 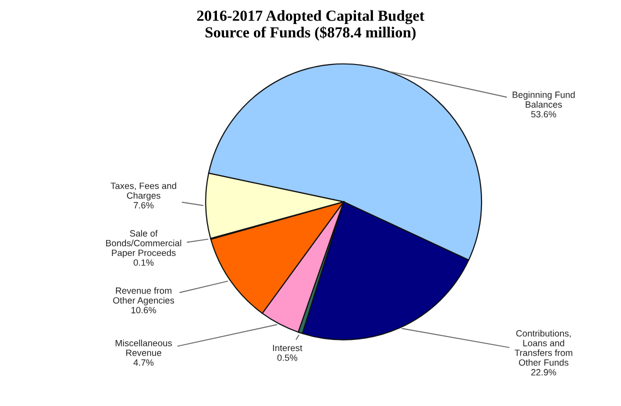 I want to click on slice-label: Revenue from Other Agencies, so click(x=143, y=296).